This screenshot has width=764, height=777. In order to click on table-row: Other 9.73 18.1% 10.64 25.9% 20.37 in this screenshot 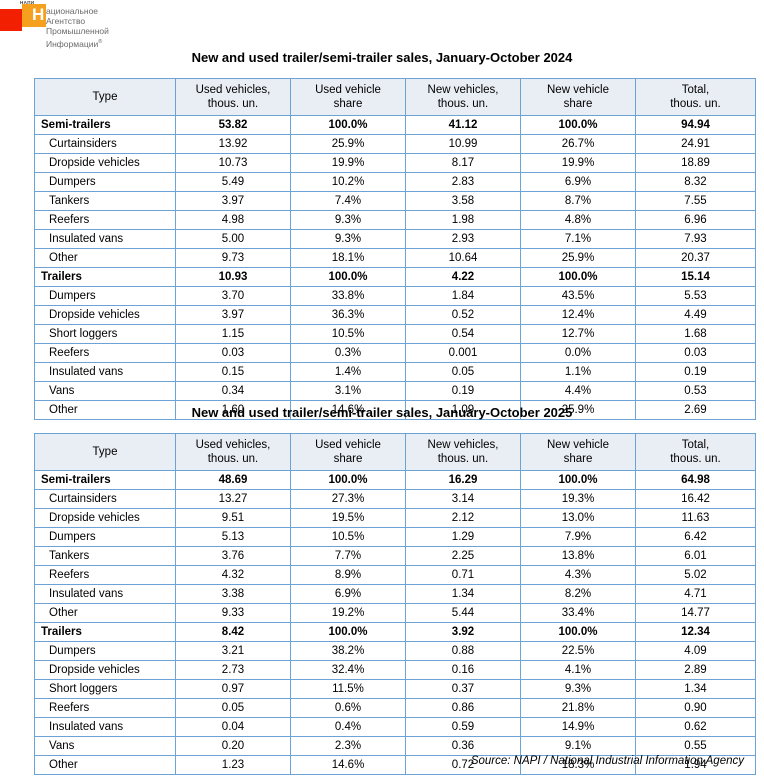, I will do `click(395, 258)`.